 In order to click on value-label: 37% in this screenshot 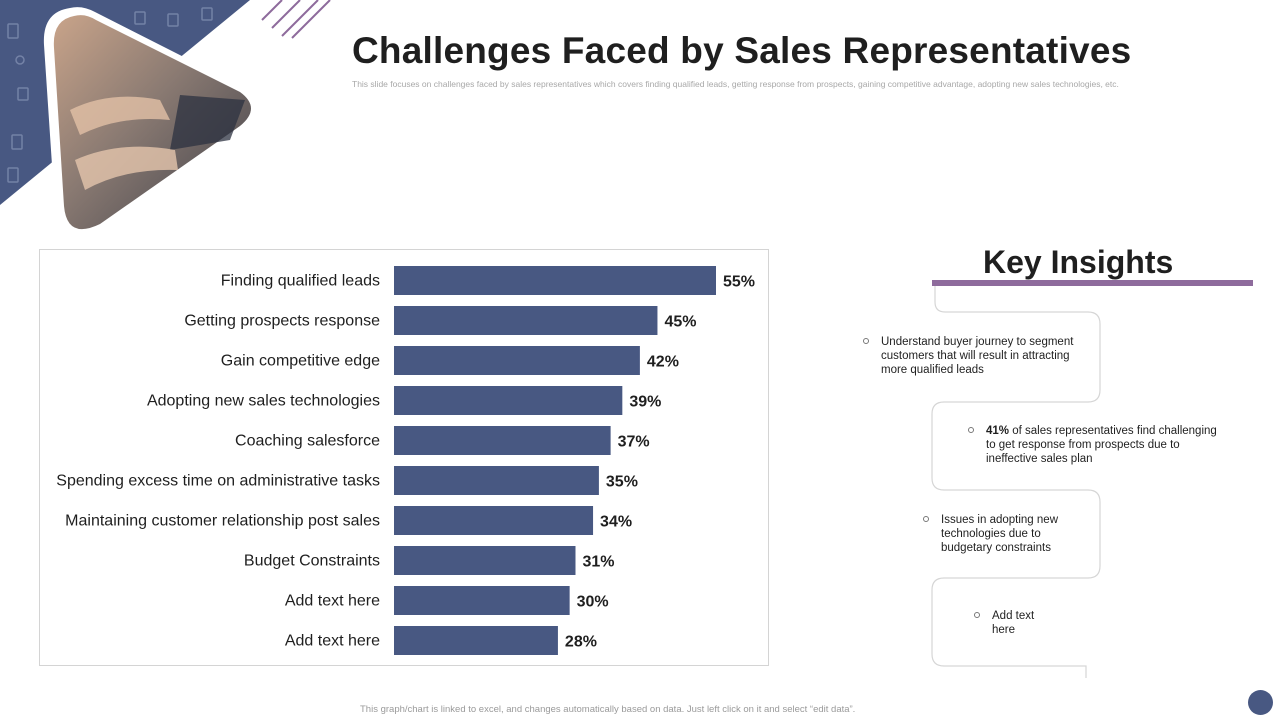, I will do `click(634, 442)`.